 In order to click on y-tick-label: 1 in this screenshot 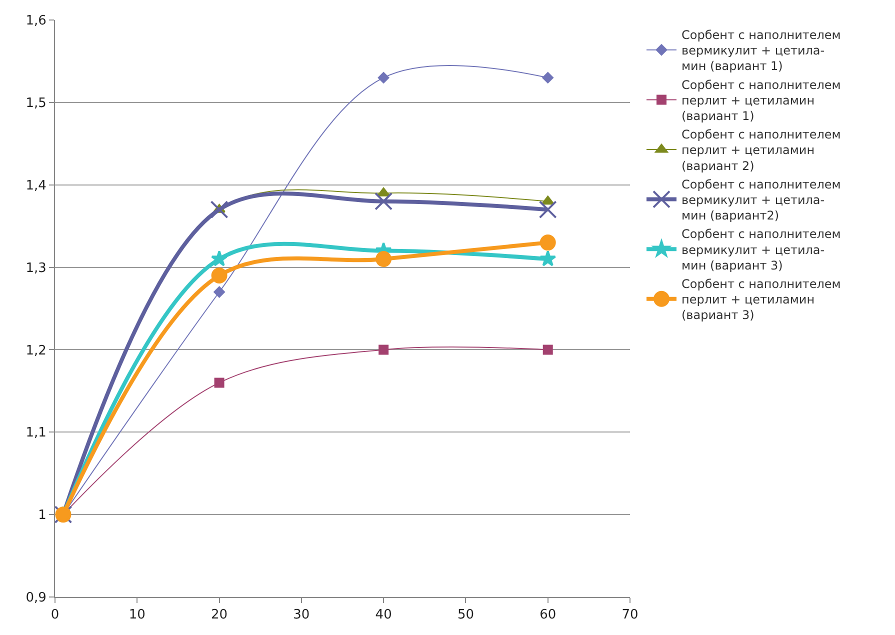, I will do `click(42, 516)`.